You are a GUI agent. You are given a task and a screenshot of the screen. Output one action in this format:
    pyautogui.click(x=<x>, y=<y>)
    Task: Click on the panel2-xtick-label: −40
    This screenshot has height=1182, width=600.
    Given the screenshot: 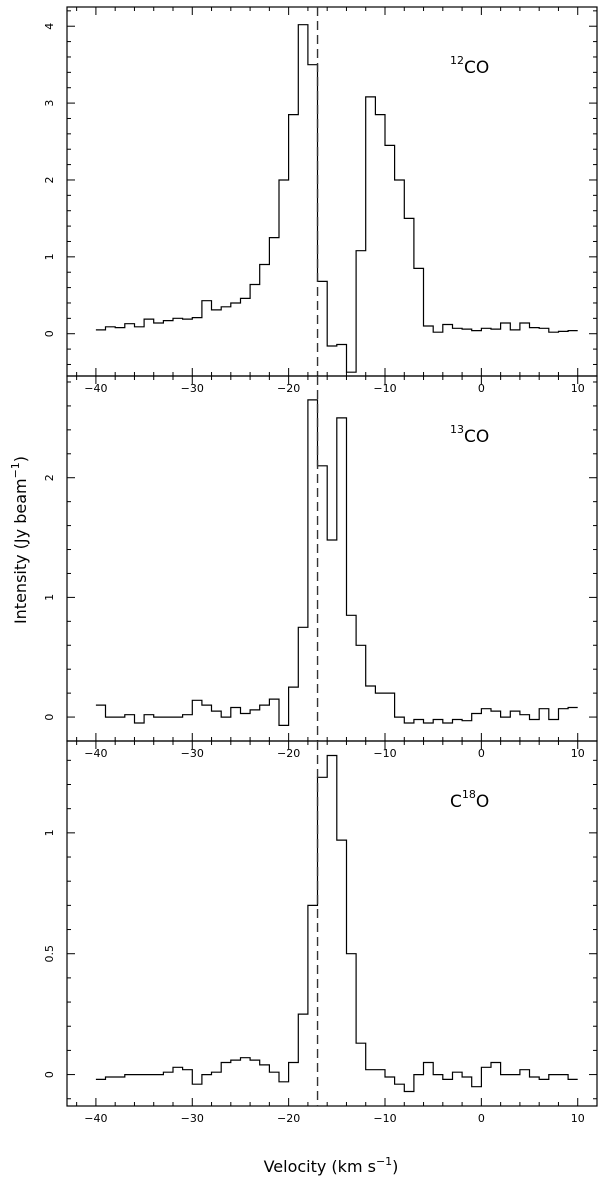 What is the action you would take?
    pyautogui.click(x=95, y=753)
    